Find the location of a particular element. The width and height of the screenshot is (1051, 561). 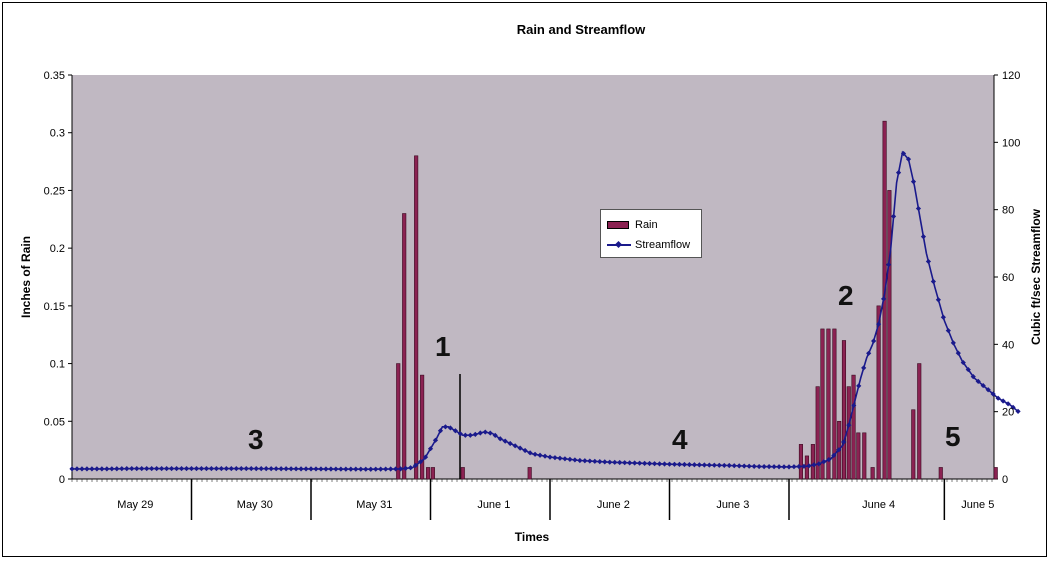

legend-label-streamflow: Streamflow is located at coordinates (663, 245).